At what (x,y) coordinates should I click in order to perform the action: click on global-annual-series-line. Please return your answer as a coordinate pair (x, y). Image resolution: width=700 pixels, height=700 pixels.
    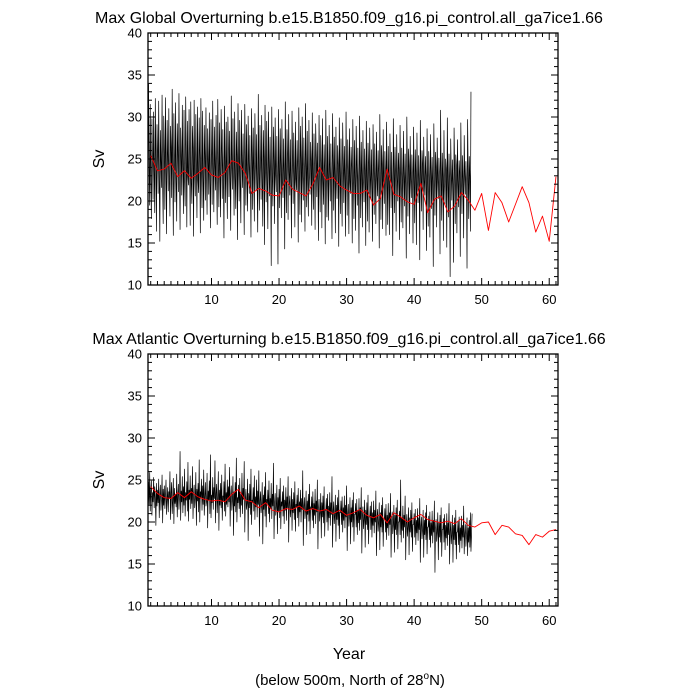
    Looking at the image, I should click on (353, 198).